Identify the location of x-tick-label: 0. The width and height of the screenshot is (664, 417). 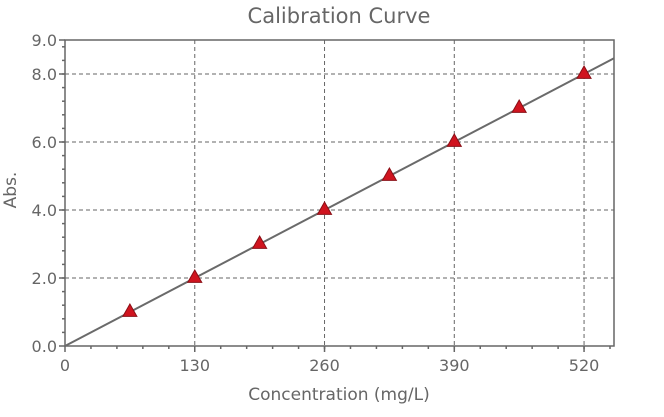
(65, 365).